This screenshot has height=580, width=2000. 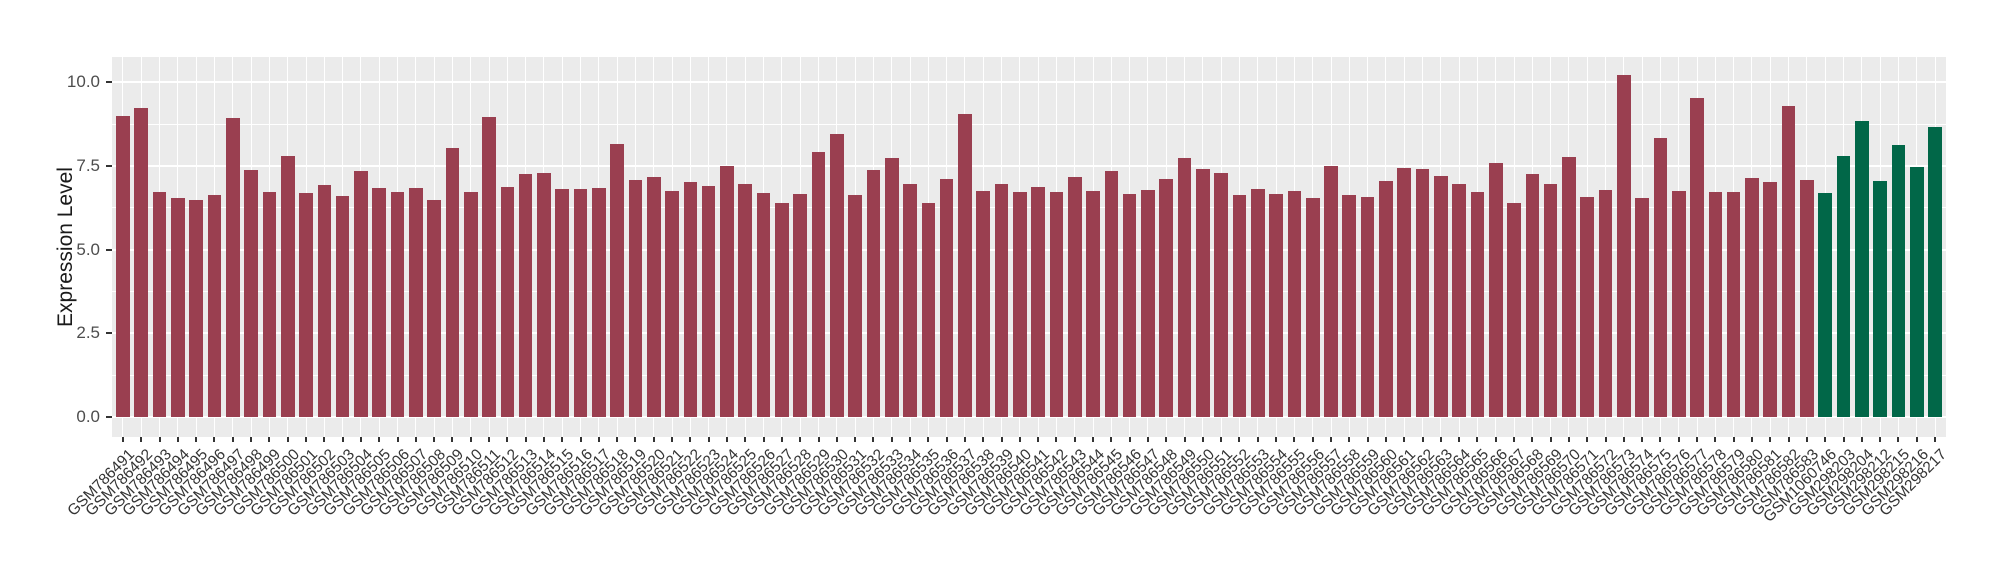 I want to click on y-tick-label: 2.5, so click(x=88, y=333).